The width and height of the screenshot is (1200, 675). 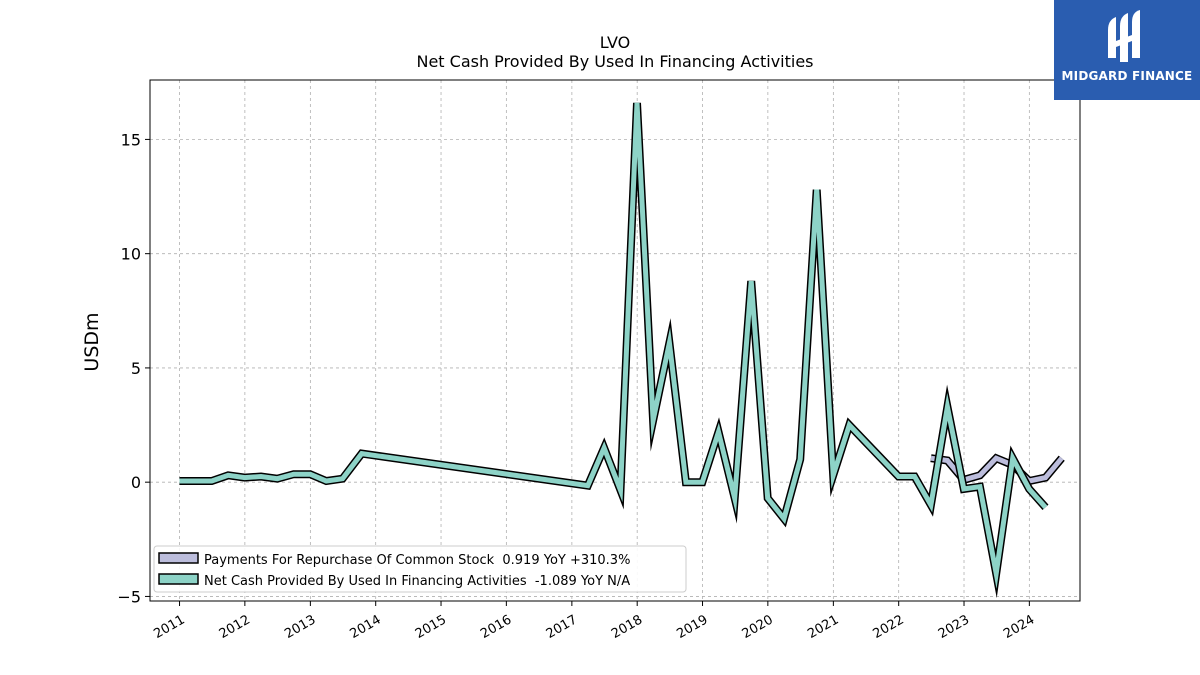 I want to click on x-tick-label: 2019, so click(x=692, y=627).